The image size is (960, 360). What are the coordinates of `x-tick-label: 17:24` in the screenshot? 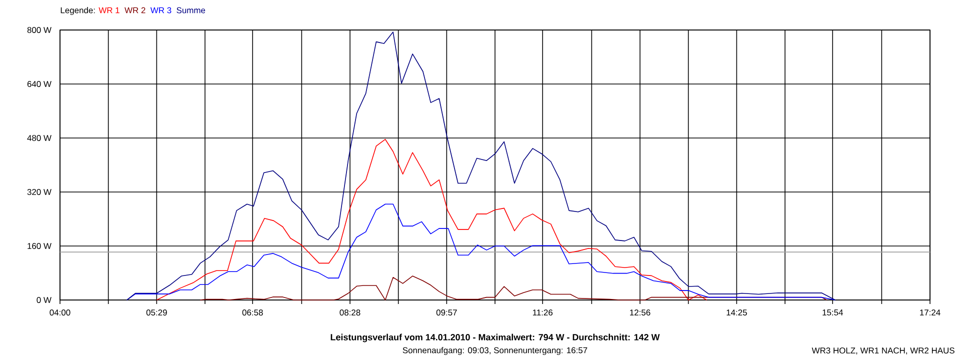 It's located at (930, 313).